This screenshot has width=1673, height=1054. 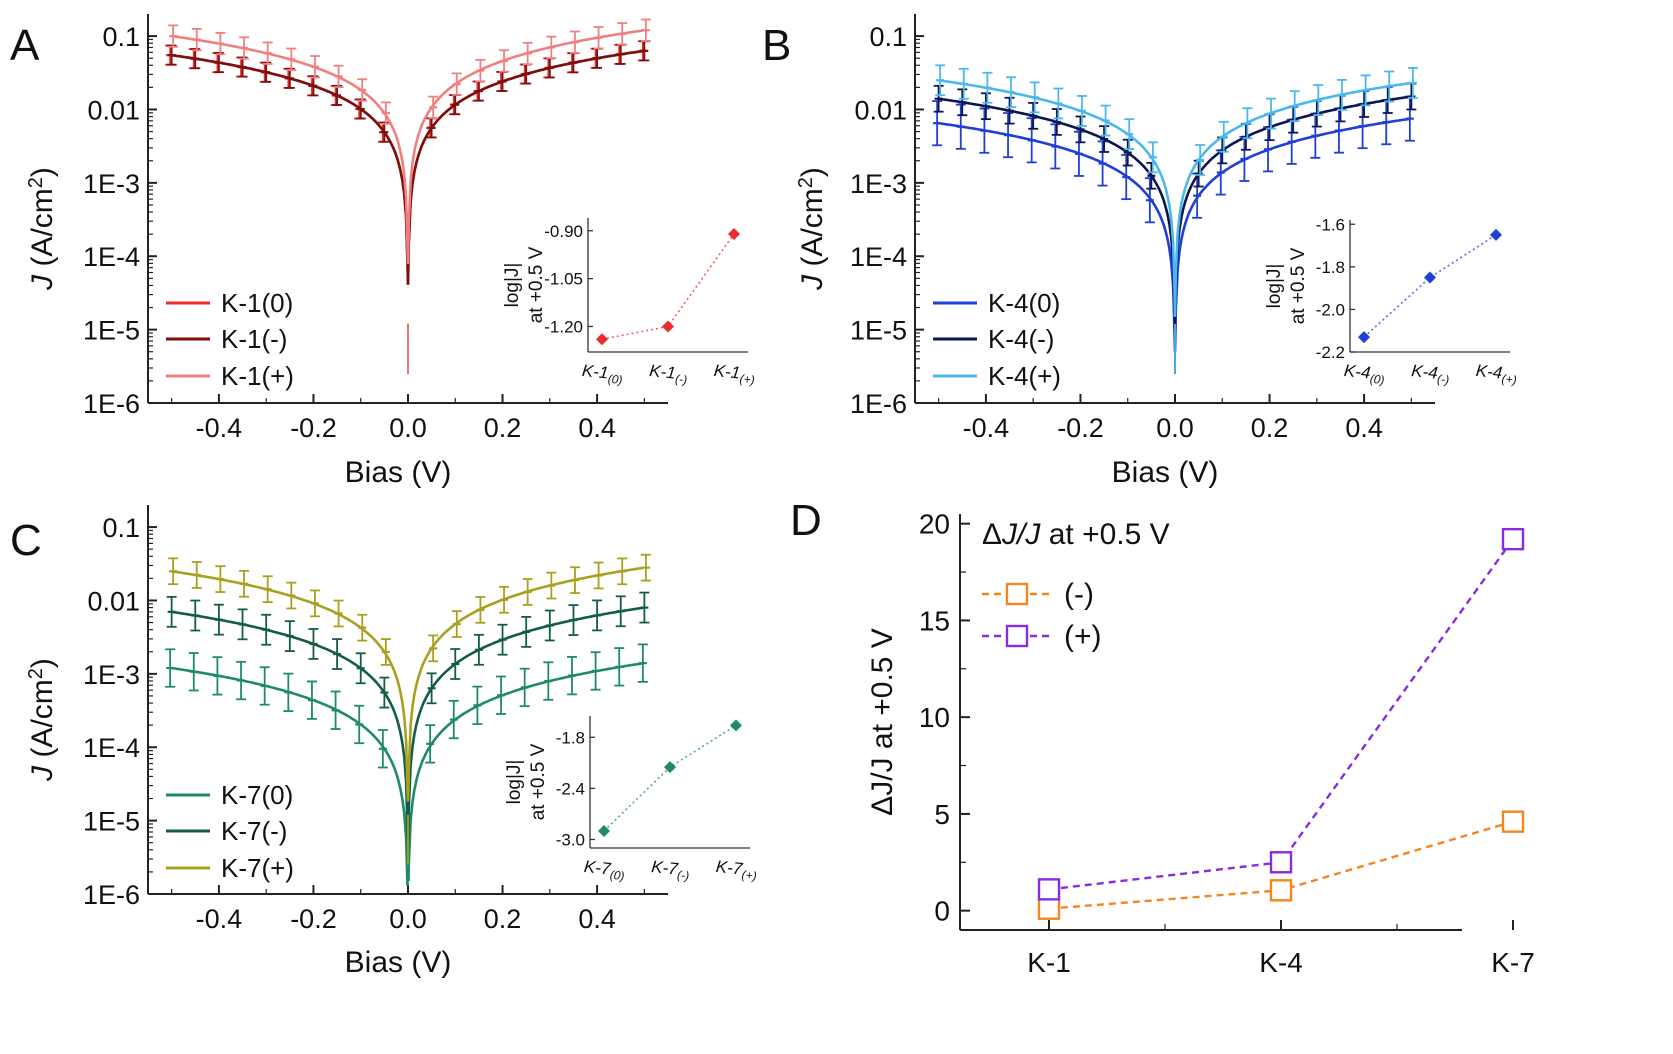 What do you see at coordinates (1281, 865) in the screenshot?
I see `series-(-)` at bounding box center [1281, 865].